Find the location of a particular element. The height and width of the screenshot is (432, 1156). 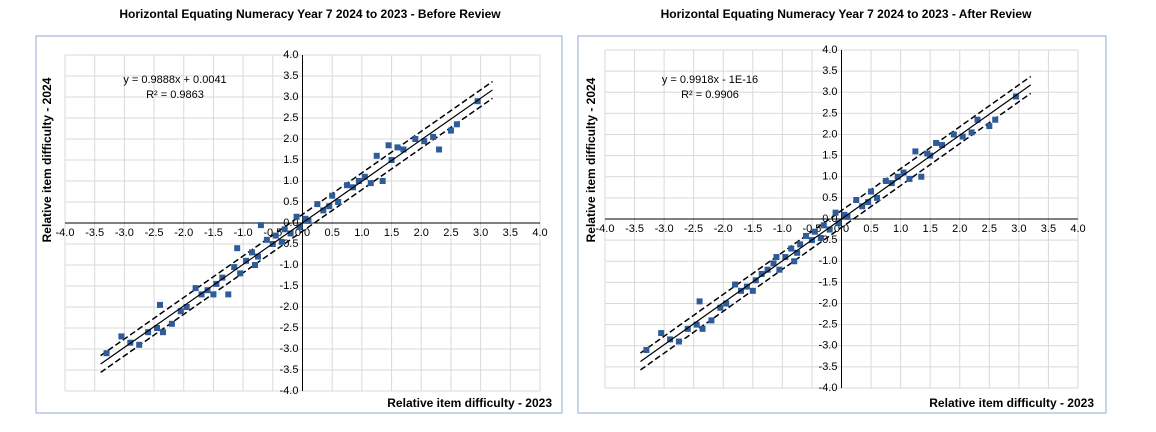

x-tick-label: 3.0 is located at coordinates (1018, 229).